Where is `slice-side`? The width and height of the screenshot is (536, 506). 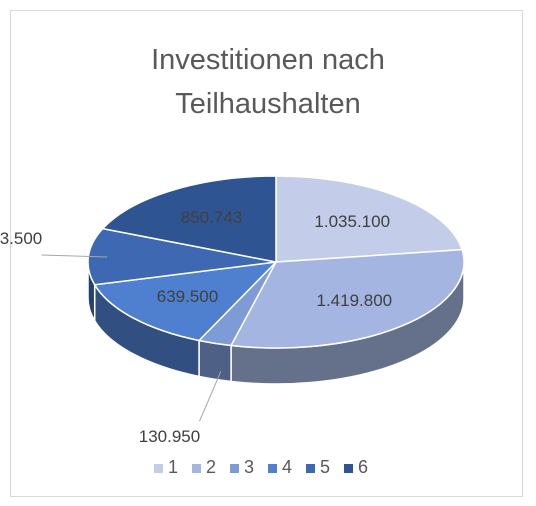
slice-side is located at coordinates (215, 361).